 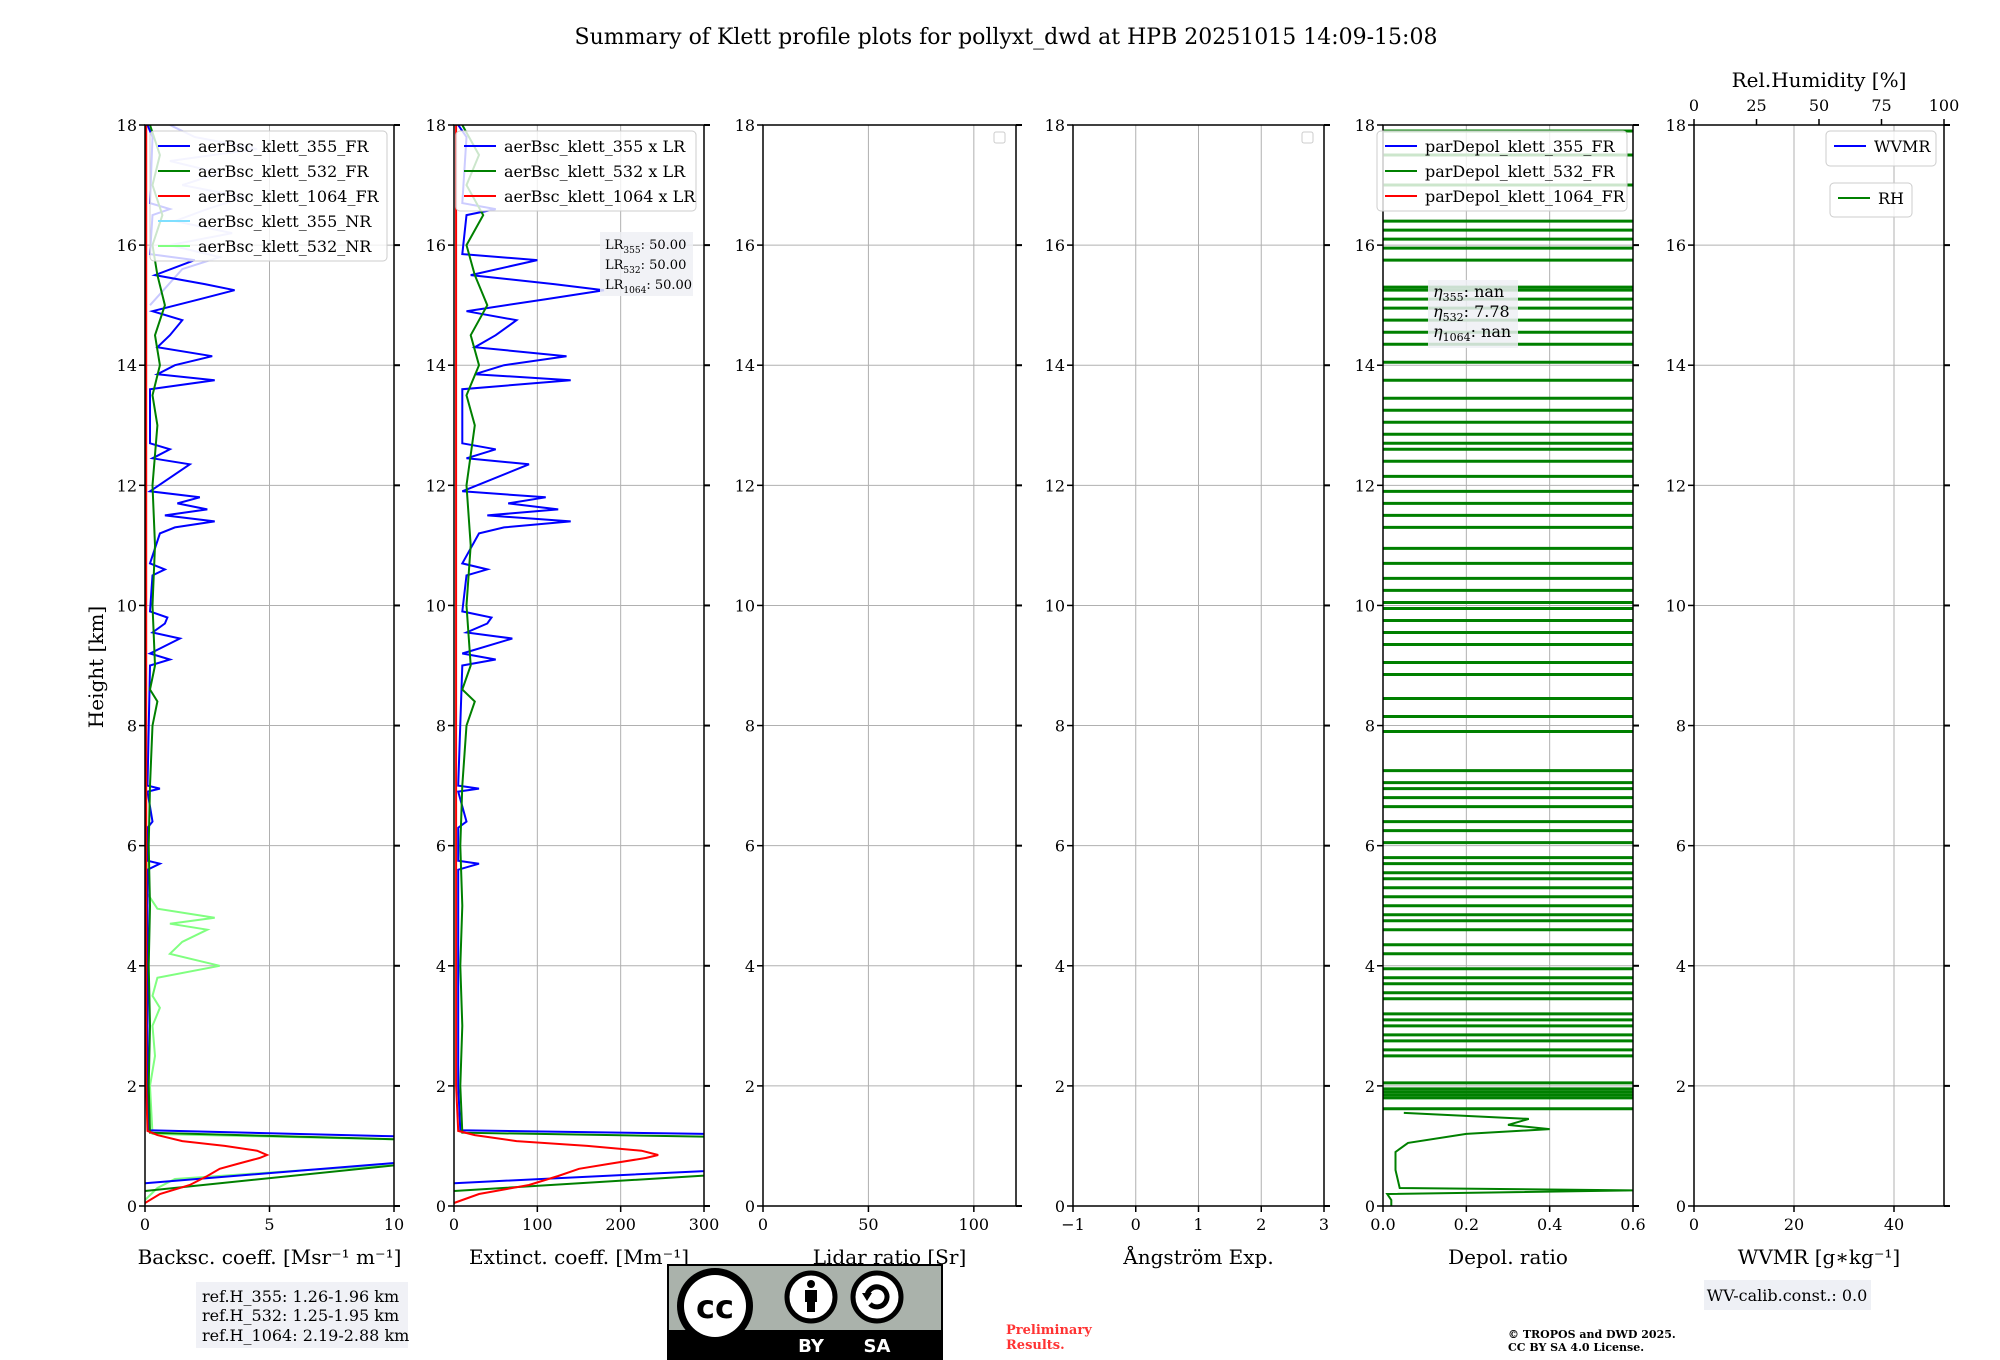 What do you see at coordinates (1438, 331) in the screenshot?
I see `annotation-prefix: η` at bounding box center [1438, 331].